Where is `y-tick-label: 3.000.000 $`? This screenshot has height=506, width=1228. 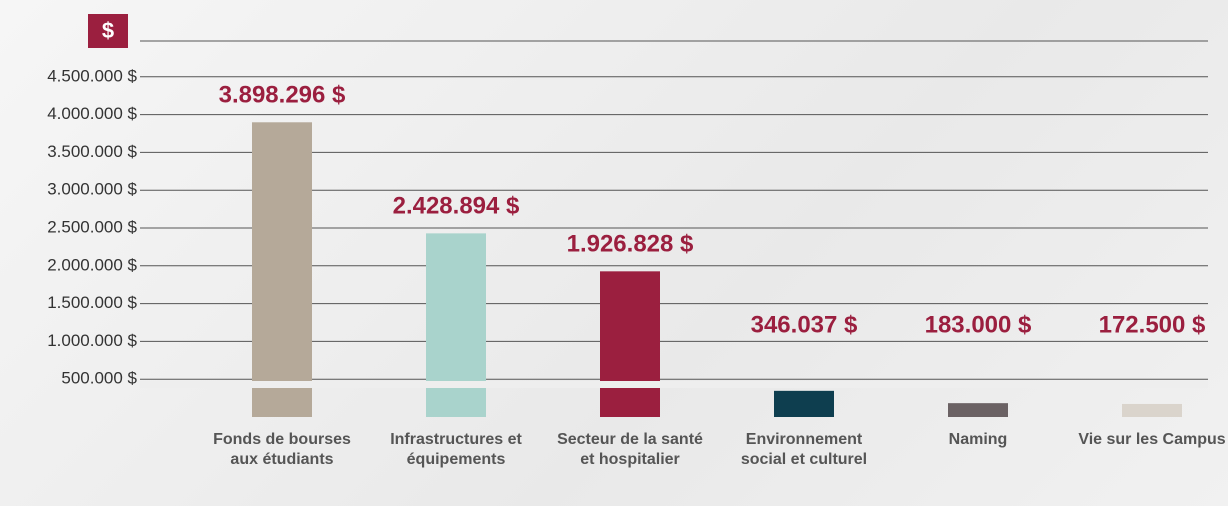
y-tick-label: 3.000.000 $ is located at coordinates (92, 189).